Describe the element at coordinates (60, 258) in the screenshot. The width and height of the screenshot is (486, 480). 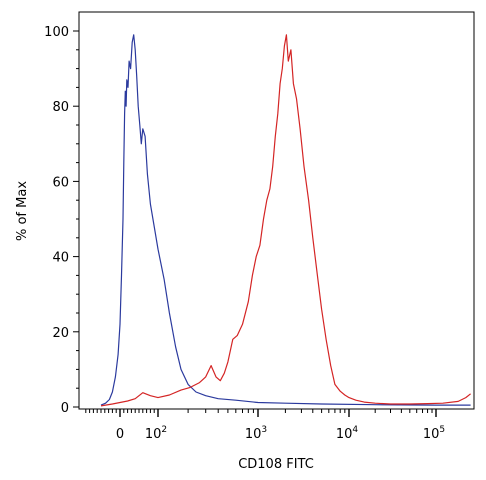
I see `y-tick-label: 40` at that location.